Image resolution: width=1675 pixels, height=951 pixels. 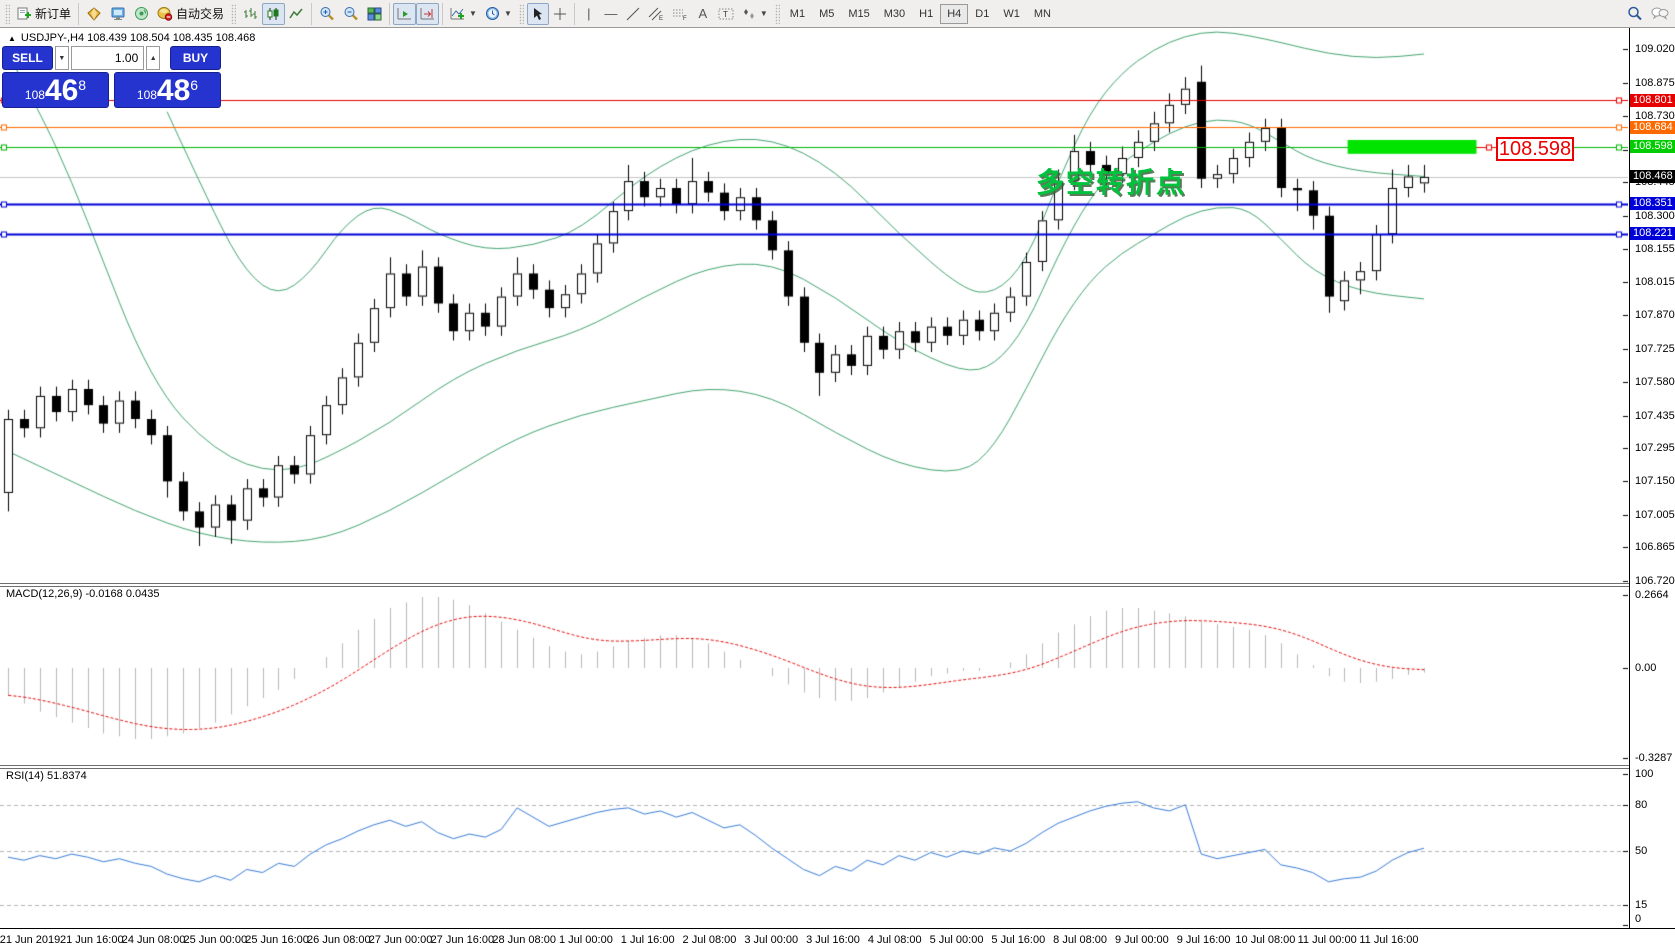 I want to click on timeframe-group: M1 M5 M15 M30 H1 H4 D1 W1 MN, so click(x=920, y=13).